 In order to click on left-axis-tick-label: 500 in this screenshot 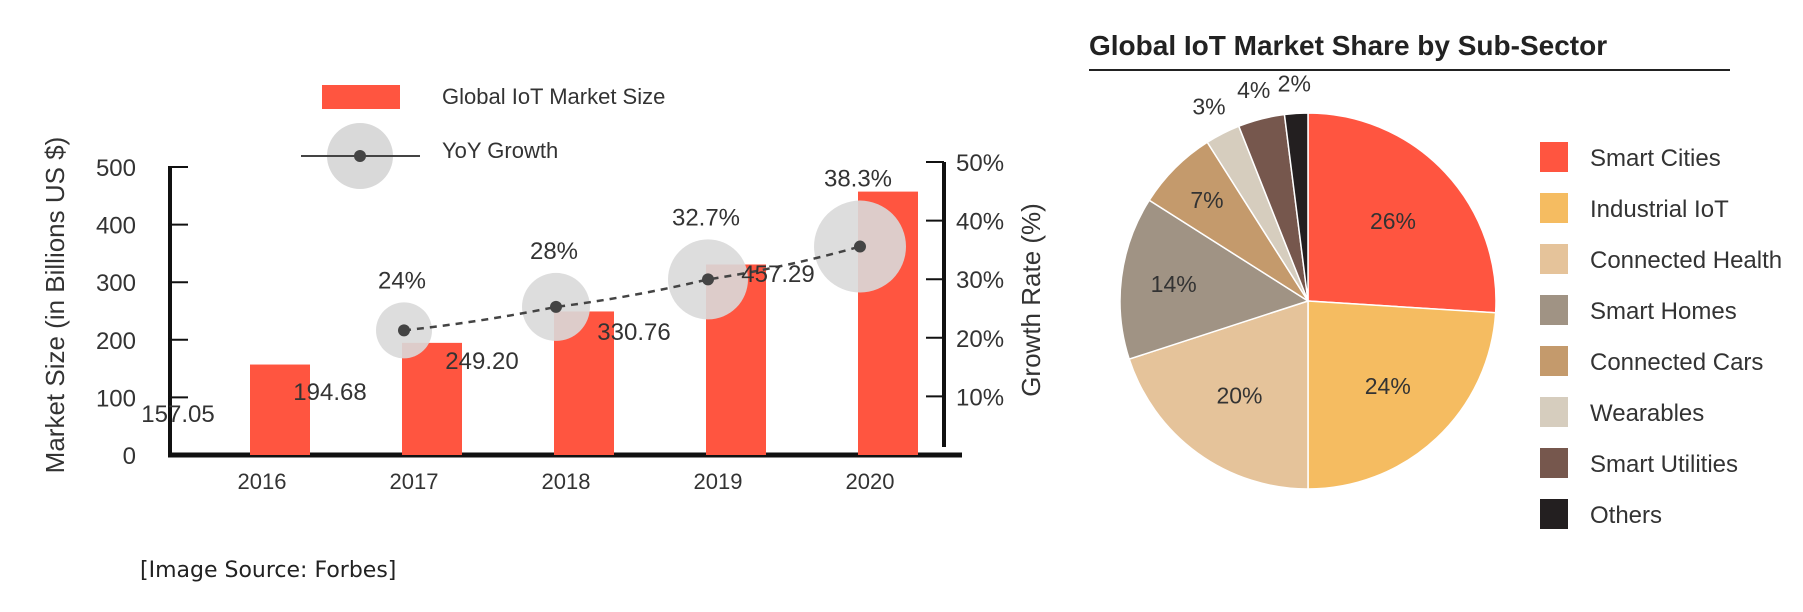, I will do `click(116, 168)`.